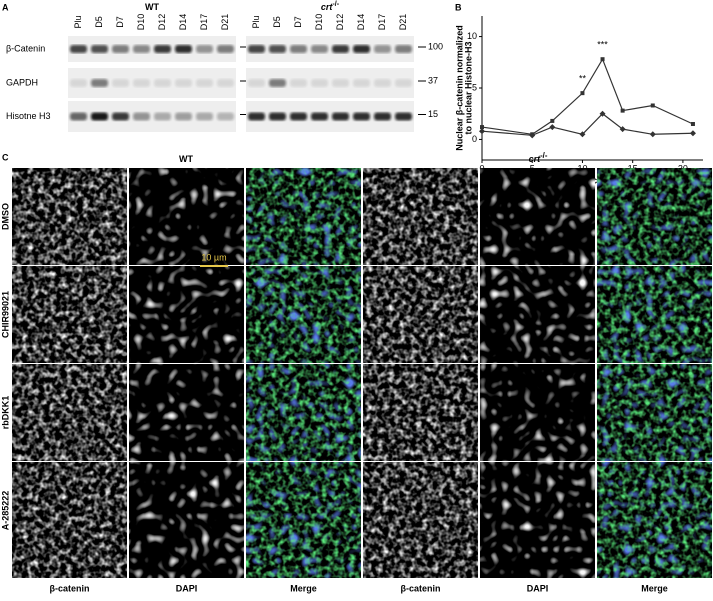  Describe the element at coordinates (538, 157) in the screenshot. I see `group-label: crt-/-` at that location.